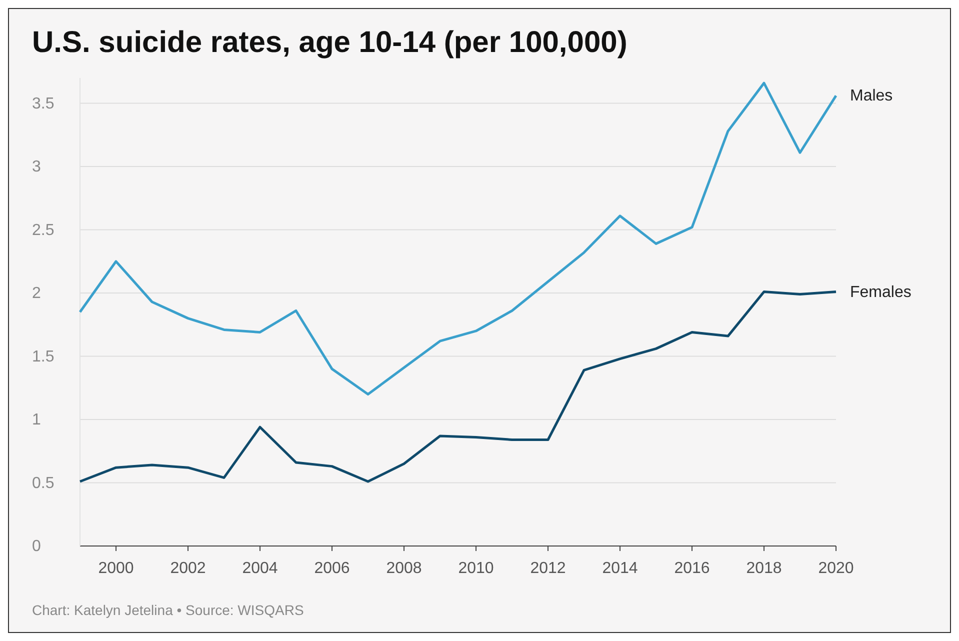 This screenshot has height=641, width=959. What do you see at coordinates (43, 483) in the screenshot?
I see `y-tick-label: 0.5` at bounding box center [43, 483].